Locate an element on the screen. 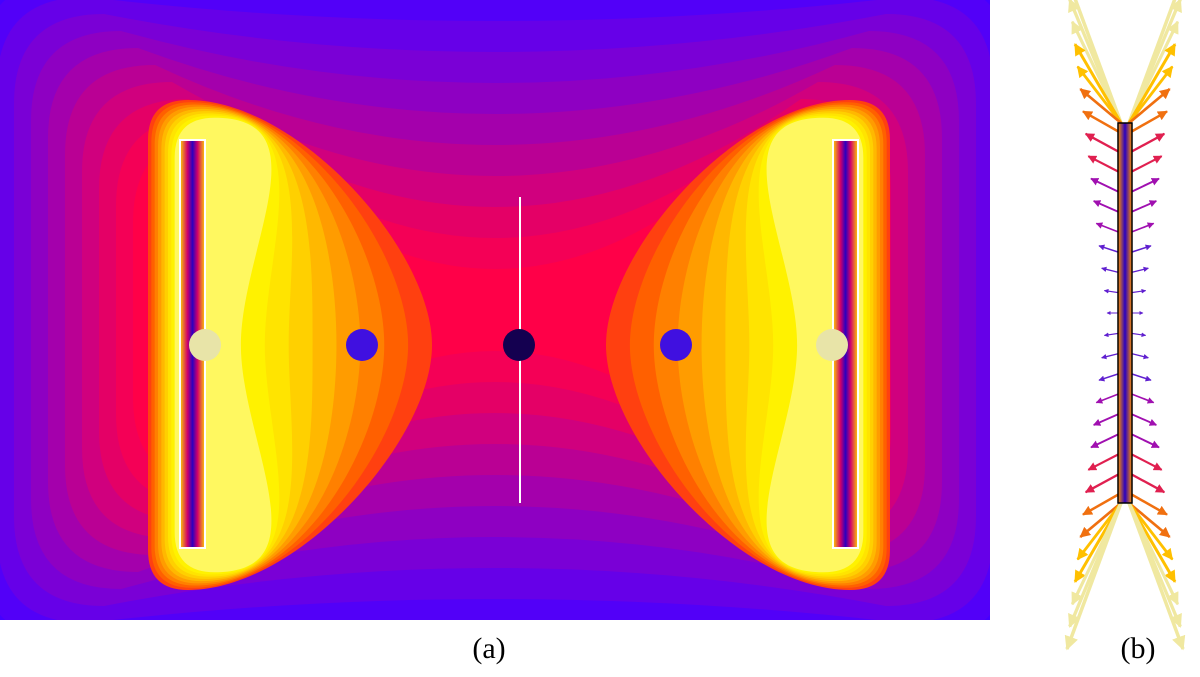 The height and width of the screenshot is (677, 1200). caption: (b) is located at coordinates (1138, 648).